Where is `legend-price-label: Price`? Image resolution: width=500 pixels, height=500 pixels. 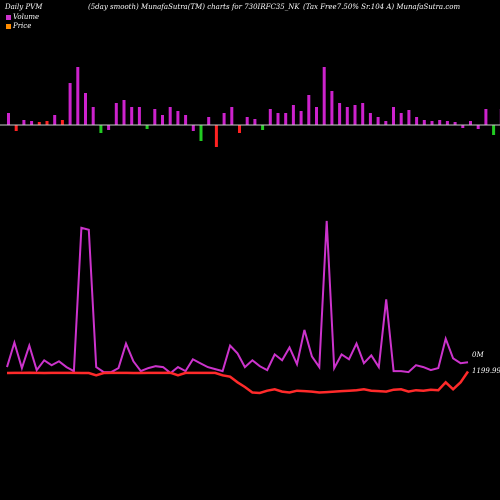
legend-price-label: Price is located at coordinates (22, 26).